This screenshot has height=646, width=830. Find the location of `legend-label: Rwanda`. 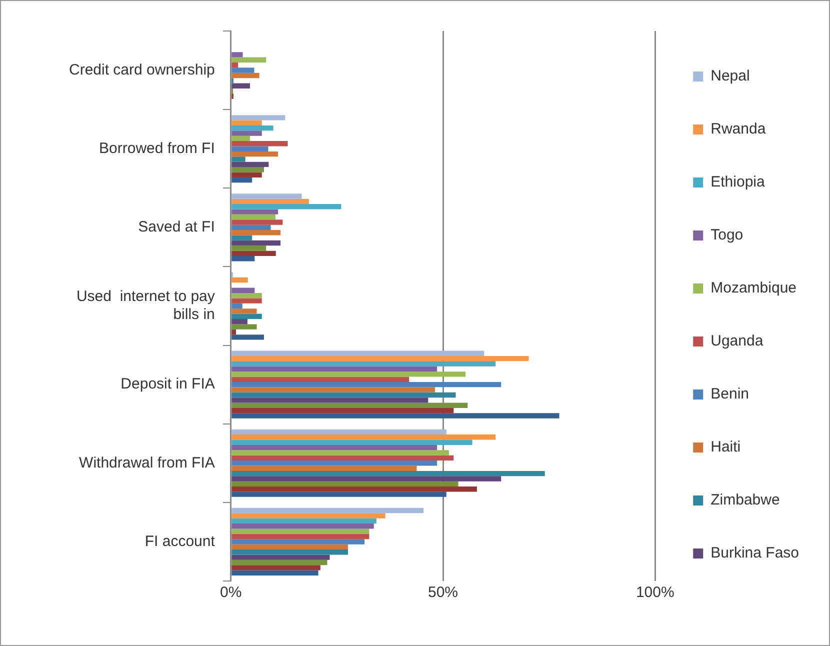

legend-label: Rwanda is located at coordinates (738, 129).